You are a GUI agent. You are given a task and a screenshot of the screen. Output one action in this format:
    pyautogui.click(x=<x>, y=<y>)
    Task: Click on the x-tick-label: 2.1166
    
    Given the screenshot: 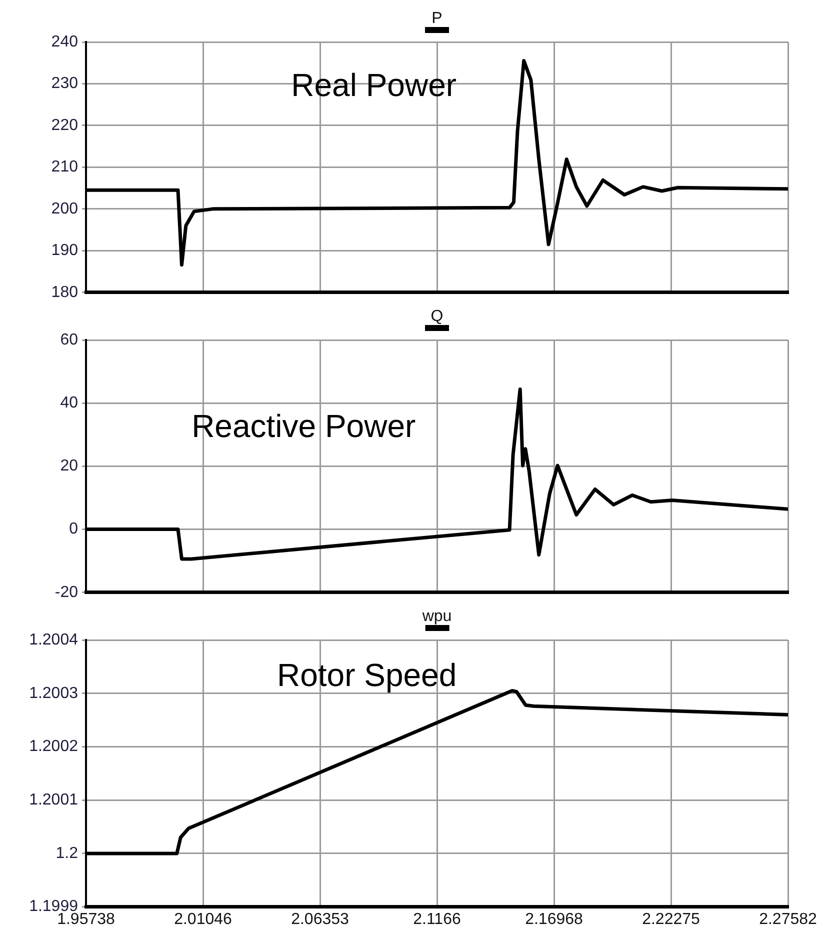 What is the action you would take?
    pyautogui.click(x=437, y=919)
    